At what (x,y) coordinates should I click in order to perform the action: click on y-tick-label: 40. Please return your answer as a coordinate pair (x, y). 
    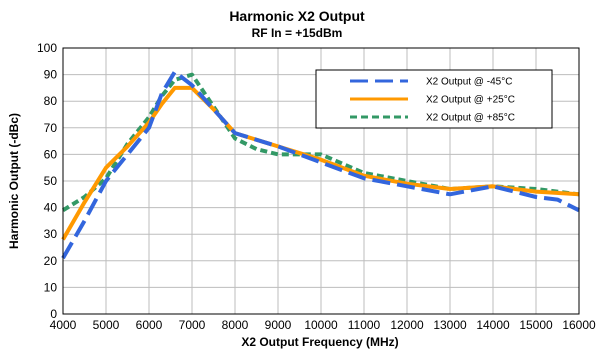
    Looking at the image, I should click on (51, 208).